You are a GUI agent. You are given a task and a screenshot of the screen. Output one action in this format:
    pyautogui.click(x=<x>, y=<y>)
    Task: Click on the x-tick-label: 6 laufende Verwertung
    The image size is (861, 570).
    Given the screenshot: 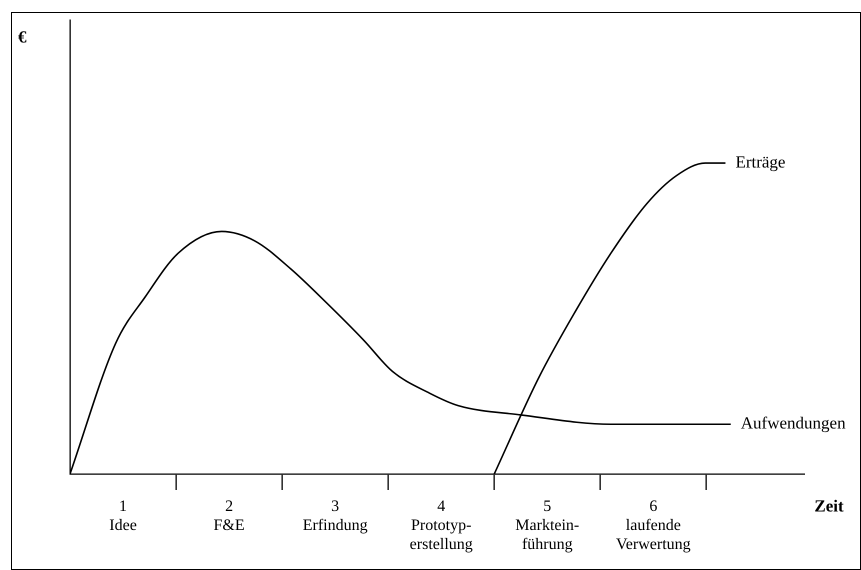 What is the action you would take?
    pyautogui.click(x=653, y=526)
    